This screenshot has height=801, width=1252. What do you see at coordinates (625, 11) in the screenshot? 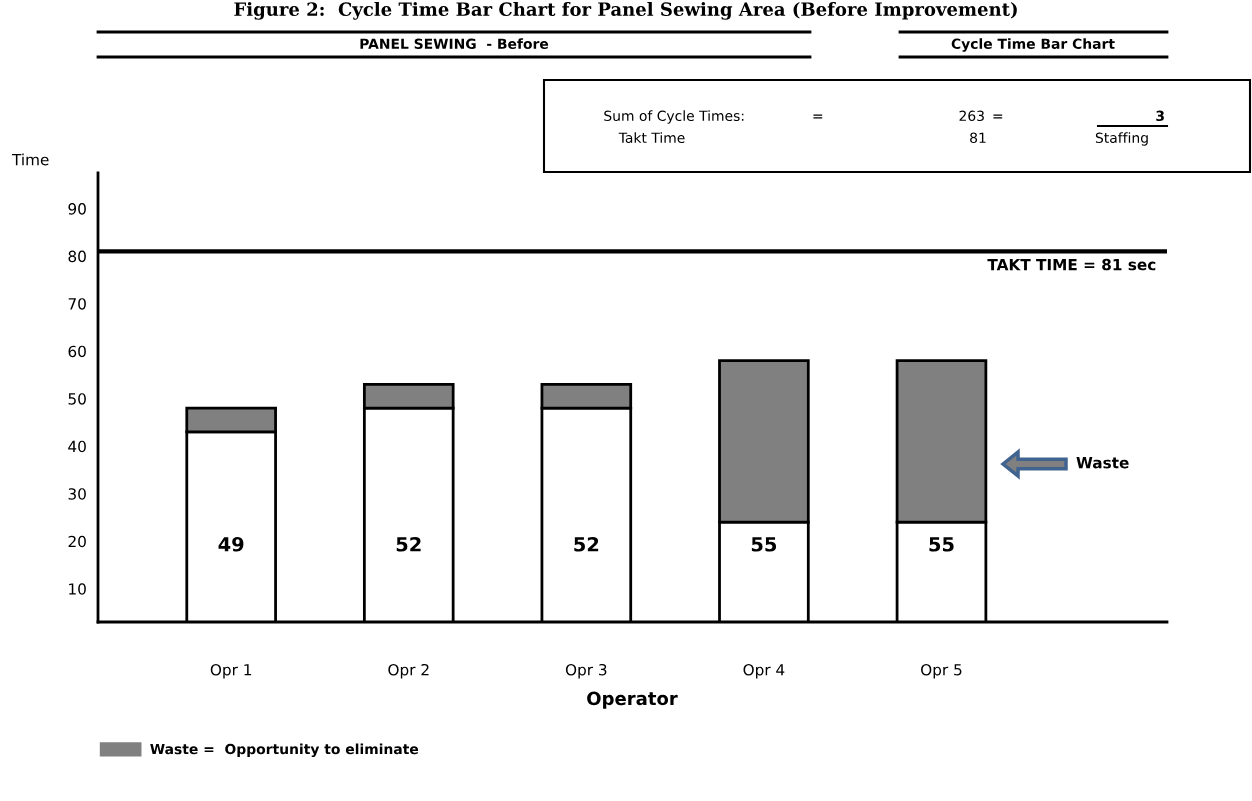
I see `chart-title: Figure 2: Cycle Time Bar Chart for Panel Sewing Area (Before Improvement)` at bounding box center [625, 11].